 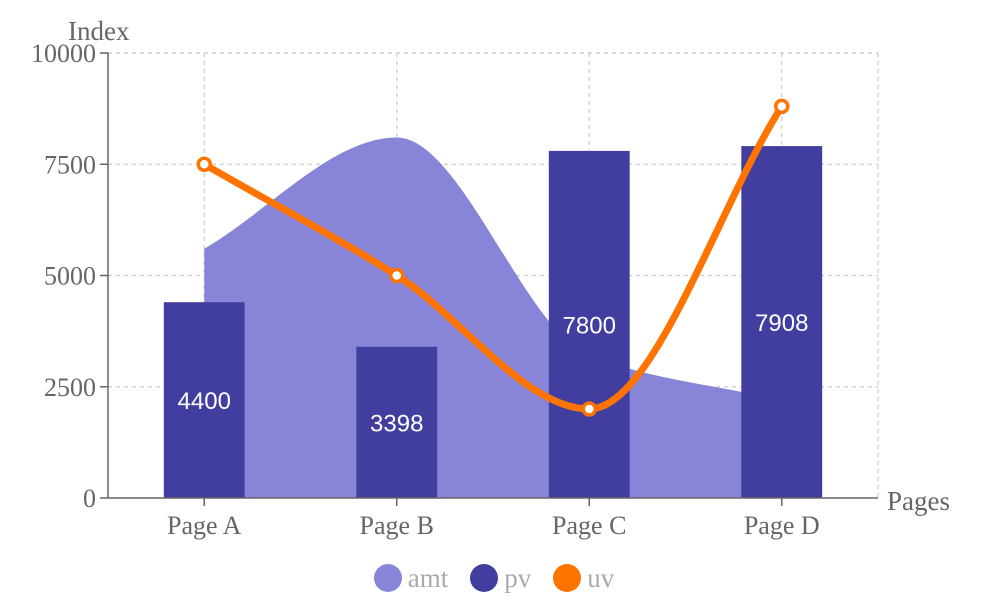 I want to click on bar-label-page-d: 7908, so click(x=781, y=323).